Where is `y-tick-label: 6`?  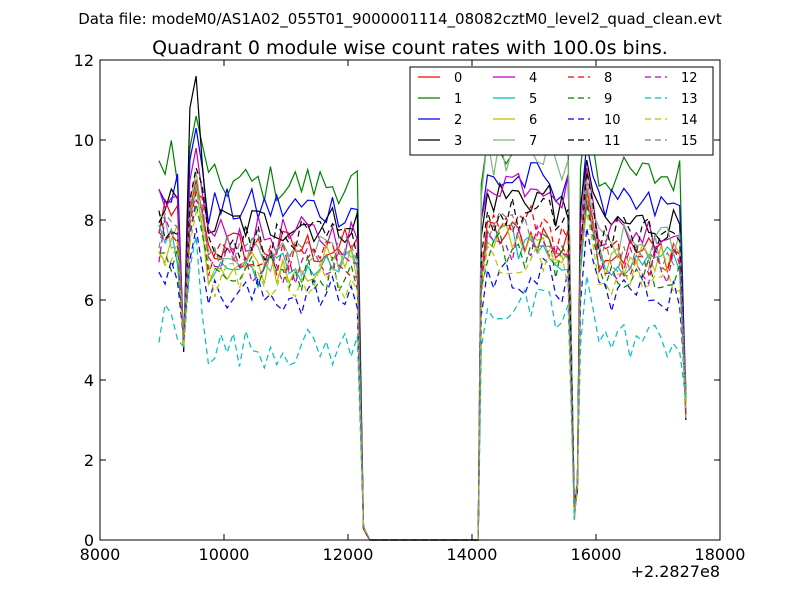
y-tick-label: 6 is located at coordinates (89, 300).